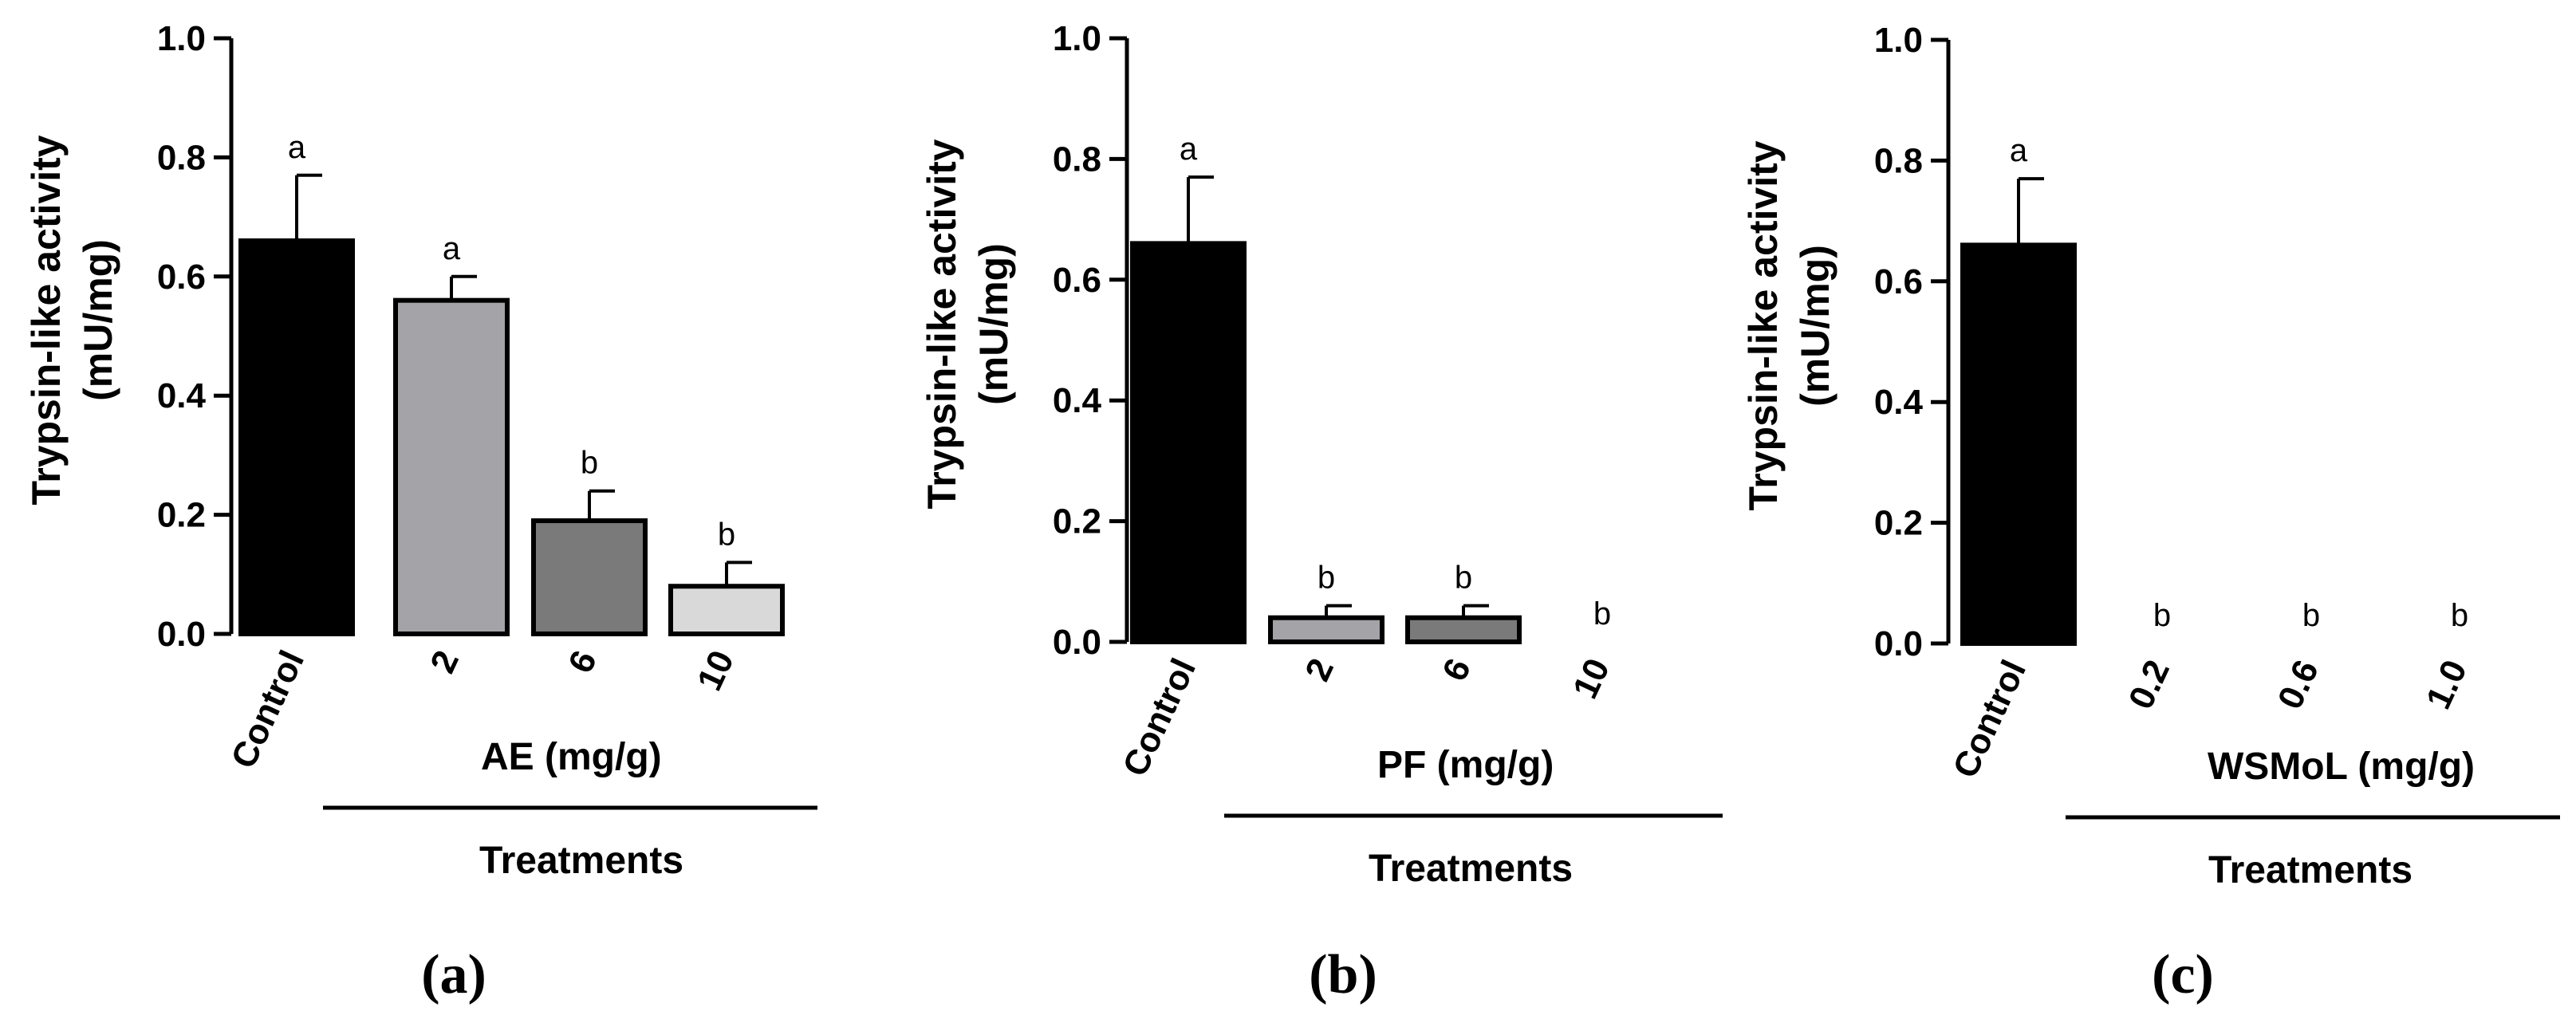 Image resolution: width=2576 pixels, height=1027 pixels. I want to click on panel-label: (a), so click(453, 974).